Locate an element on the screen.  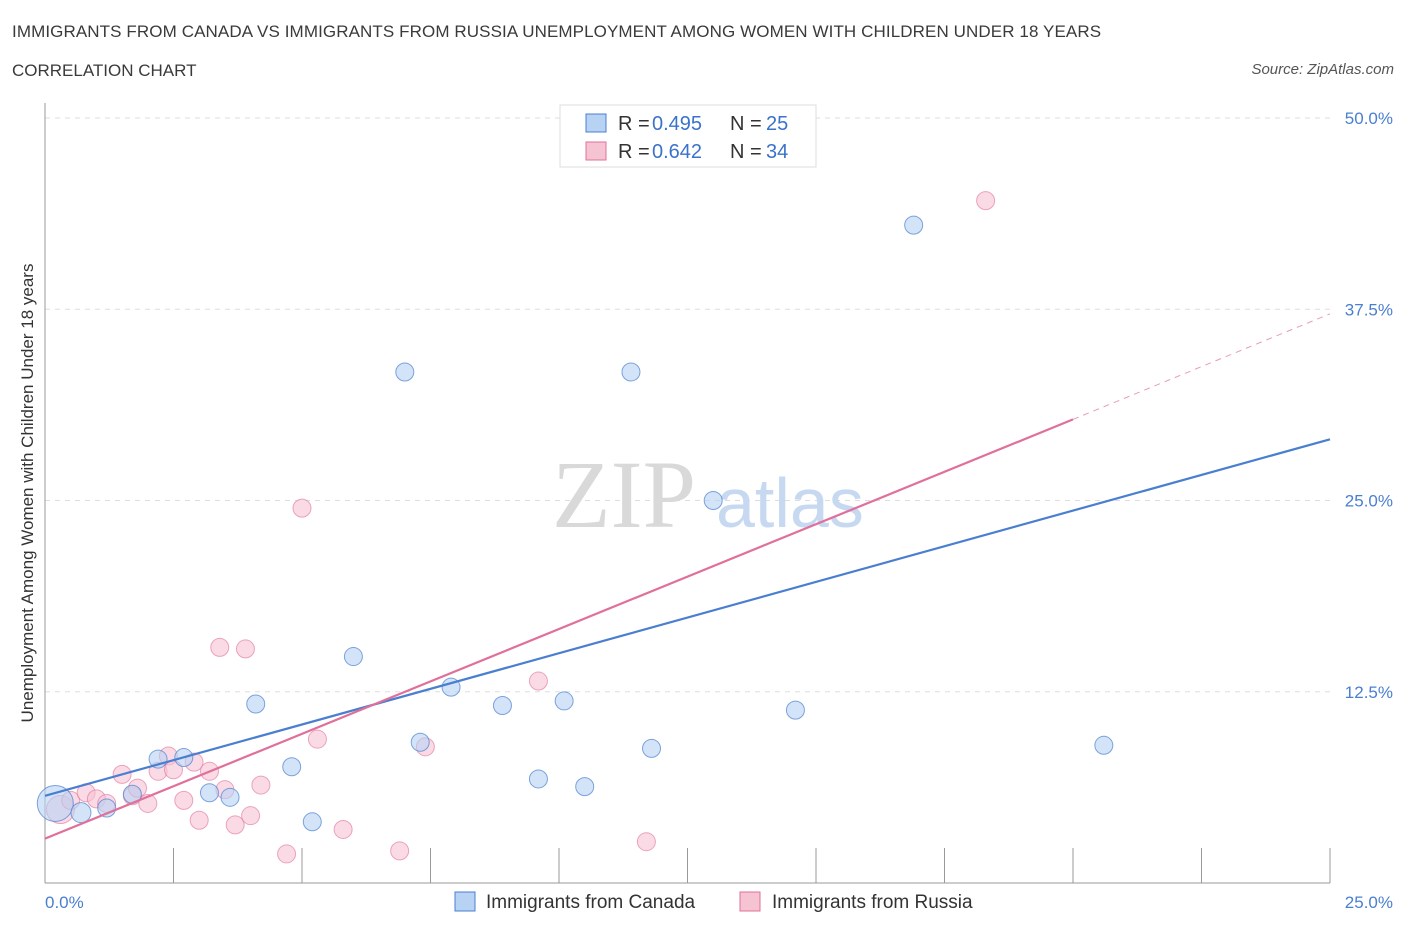
y-tick-label-1: 25.0% is located at coordinates (1369, 501).